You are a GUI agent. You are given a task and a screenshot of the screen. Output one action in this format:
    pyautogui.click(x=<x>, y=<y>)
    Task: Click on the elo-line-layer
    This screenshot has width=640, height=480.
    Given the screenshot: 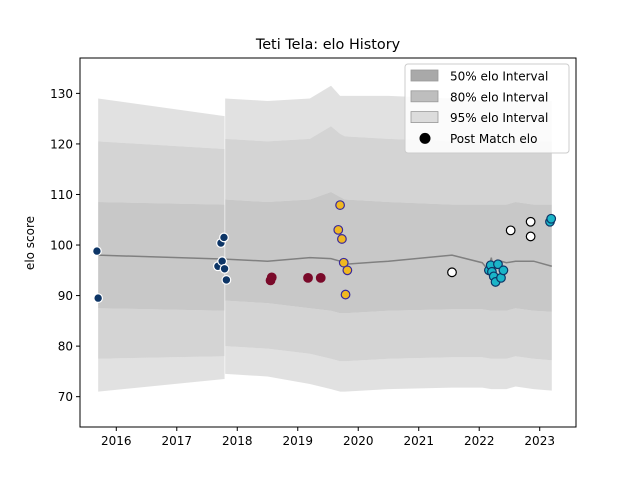 What is the action you would take?
    pyautogui.click(x=325, y=265)
    